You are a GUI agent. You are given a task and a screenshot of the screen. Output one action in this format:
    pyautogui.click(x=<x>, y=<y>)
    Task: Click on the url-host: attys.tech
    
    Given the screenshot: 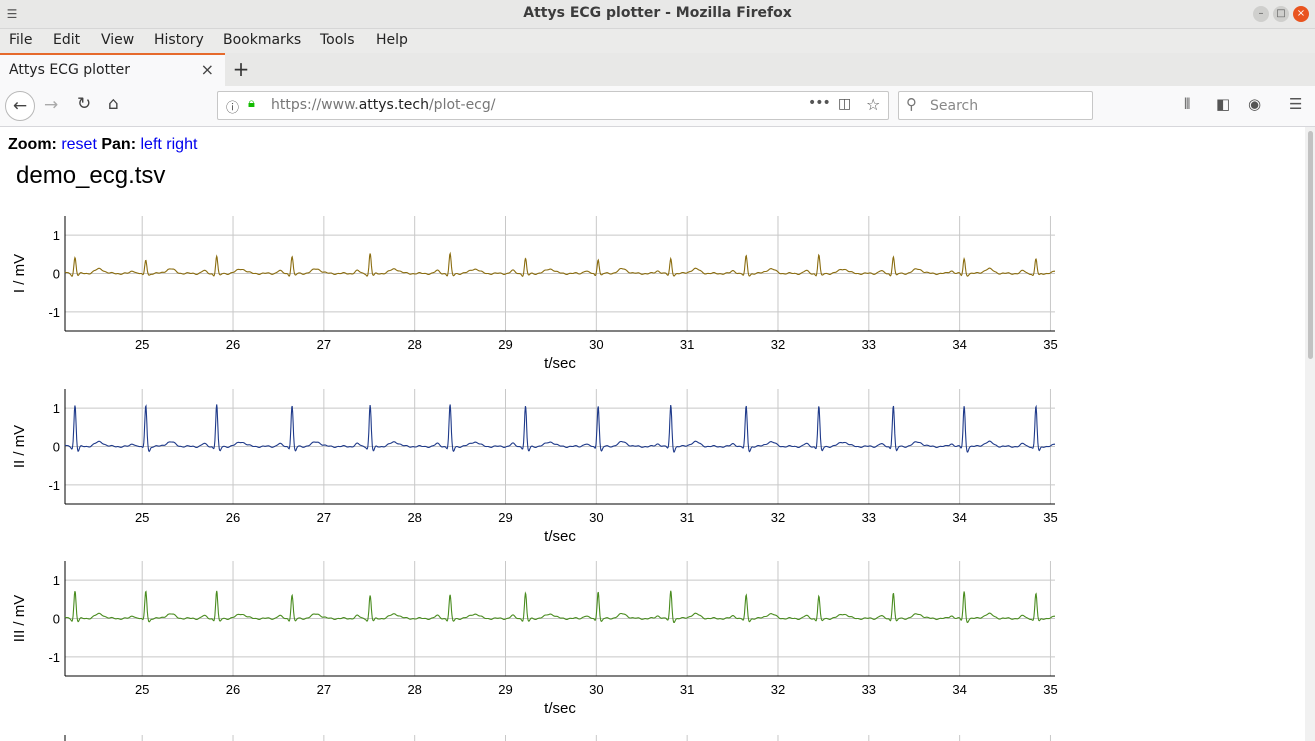 What is the action you would take?
    pyautogui.click(x=393, y=105)
    